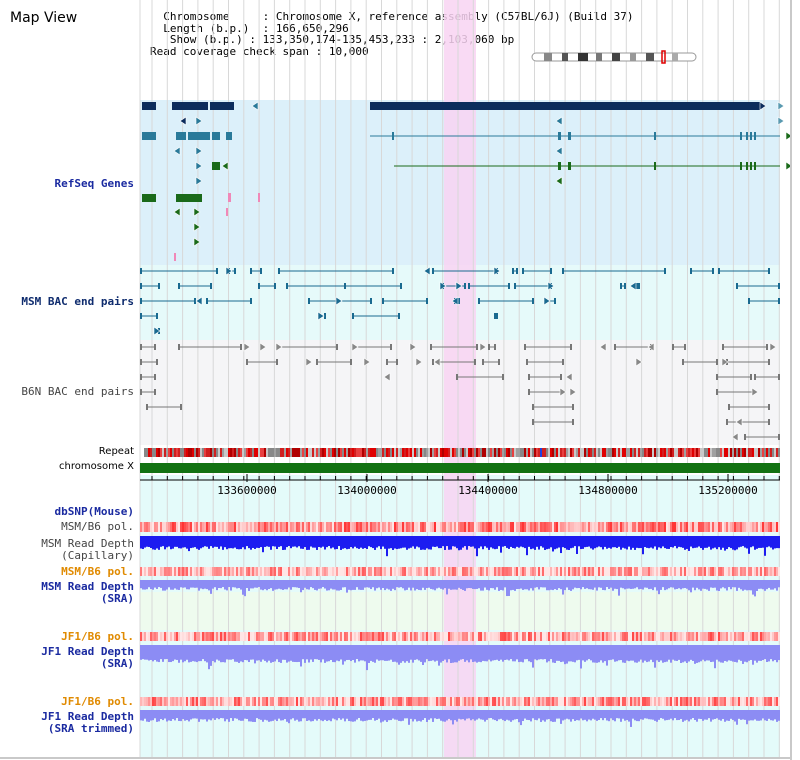  What do you see at coordinates (462, 452) in the screenshot?
I see `repeat-track` at bounding box center [462, 452].